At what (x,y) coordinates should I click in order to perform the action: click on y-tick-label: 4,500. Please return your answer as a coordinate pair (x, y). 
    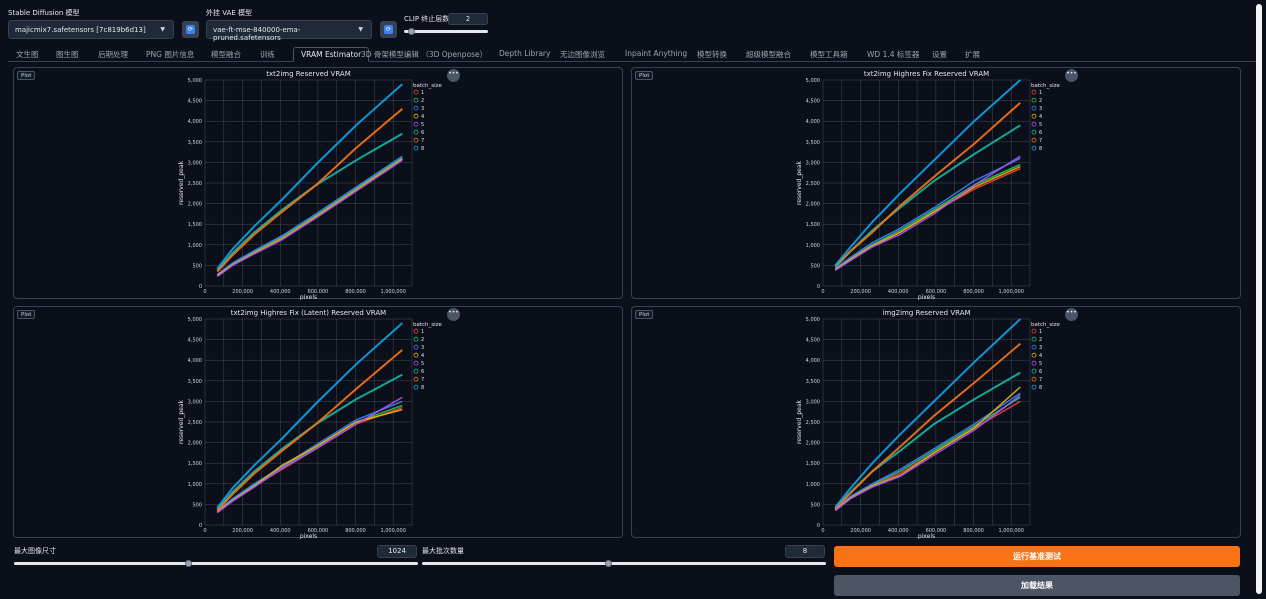
    Looking at the image, I should click on (195, 102).